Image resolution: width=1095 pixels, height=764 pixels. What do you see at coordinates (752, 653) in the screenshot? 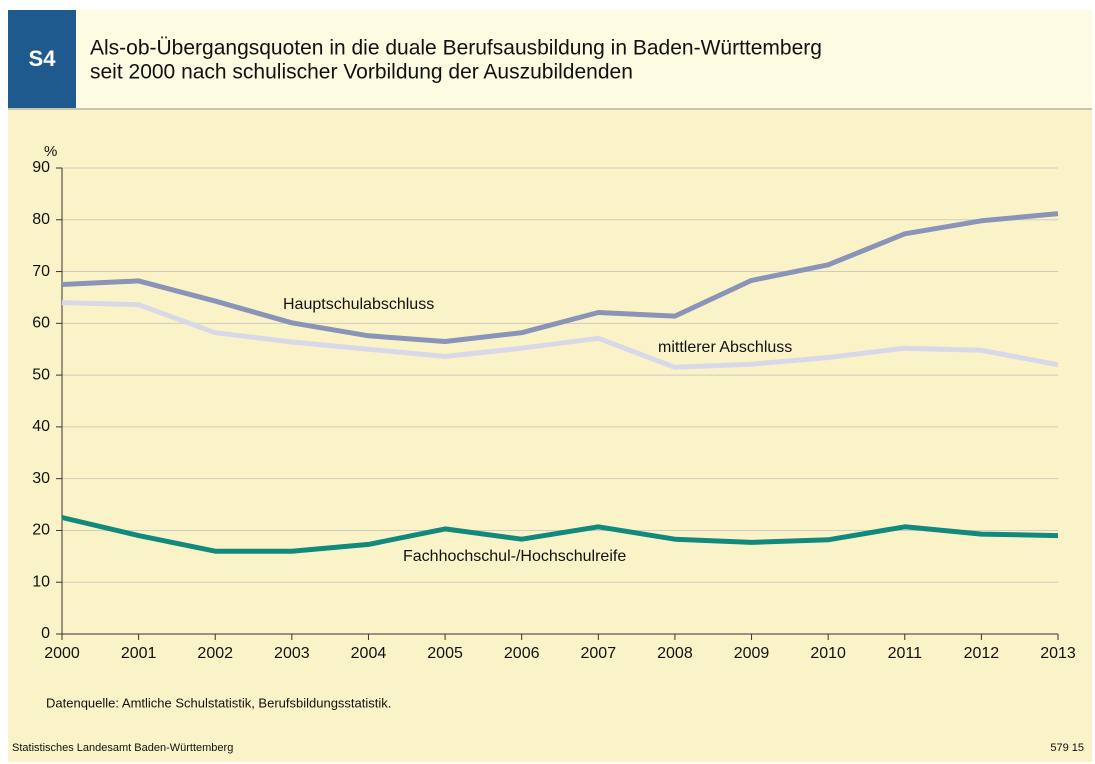
I see `x-tick-label: 2009` at bounding box center [752, 653].